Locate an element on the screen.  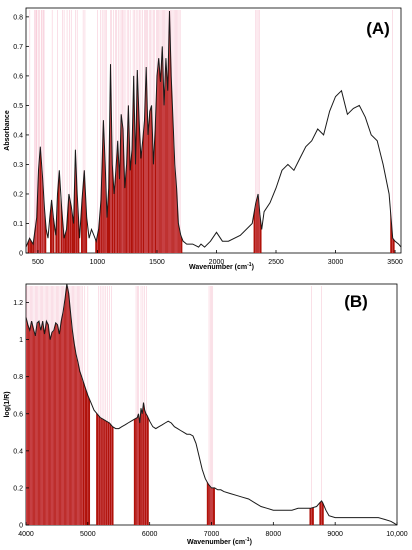
x-tick-label: 2000 is located at coordinates (217, 262).